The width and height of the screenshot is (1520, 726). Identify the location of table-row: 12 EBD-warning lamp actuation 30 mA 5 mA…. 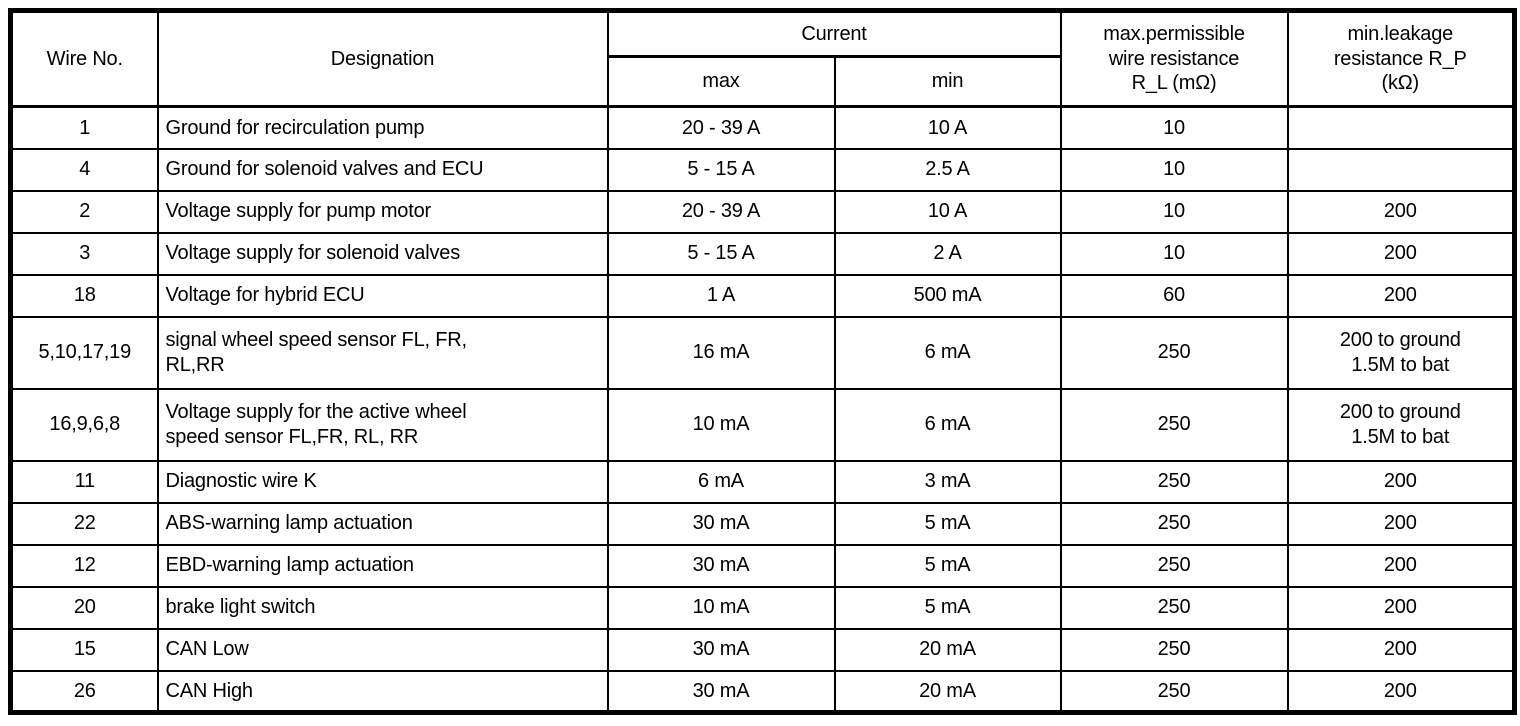
(762, 565).